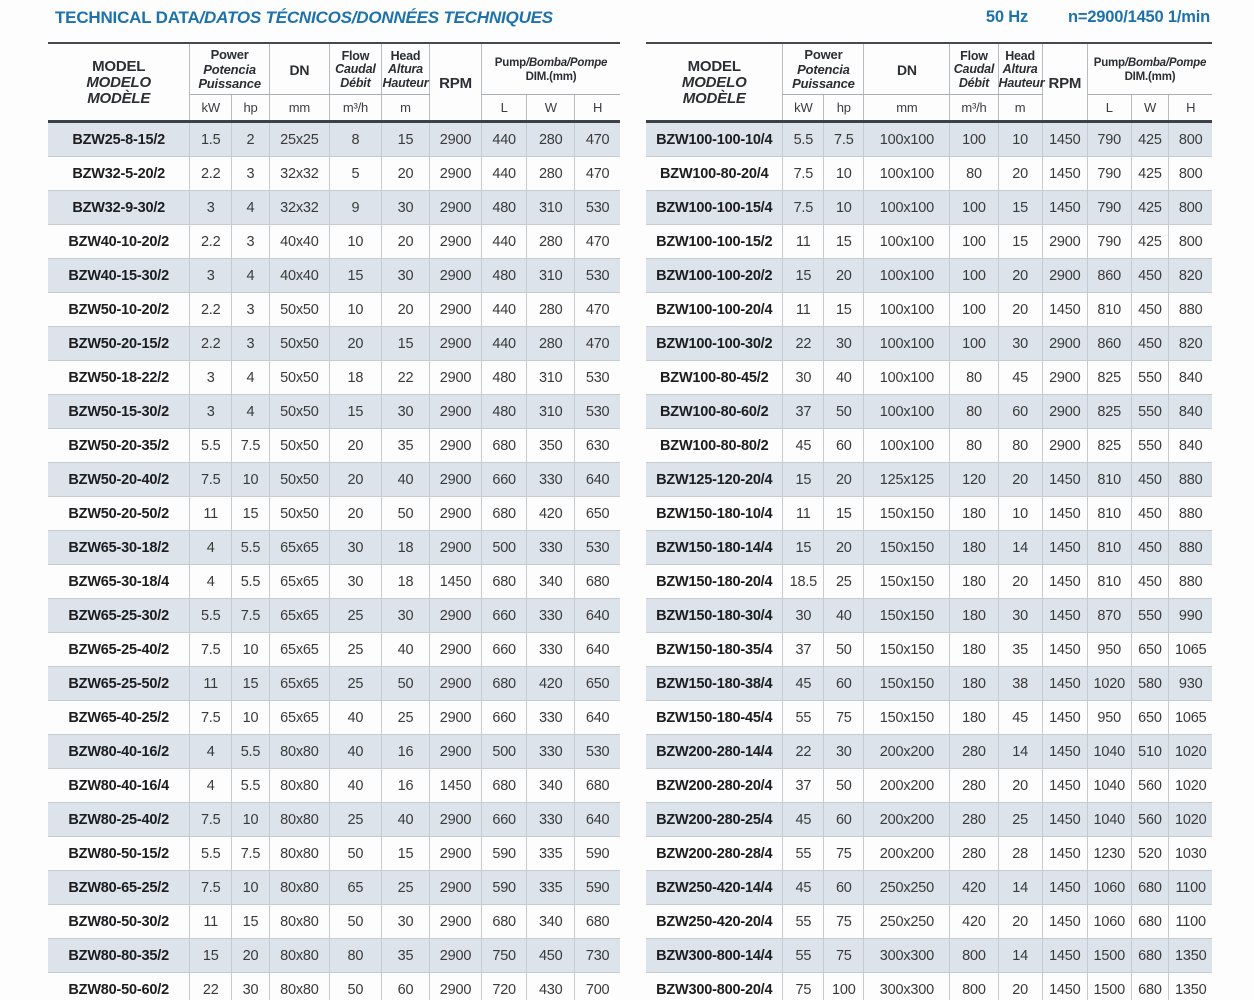 Image resolution: width=1254 pixels, height=1000 pixels. What do you see at coordinates (405, 82) in the screenshot?
I see `head-label-fr: Hauteur` at bounding box center [405, 82].